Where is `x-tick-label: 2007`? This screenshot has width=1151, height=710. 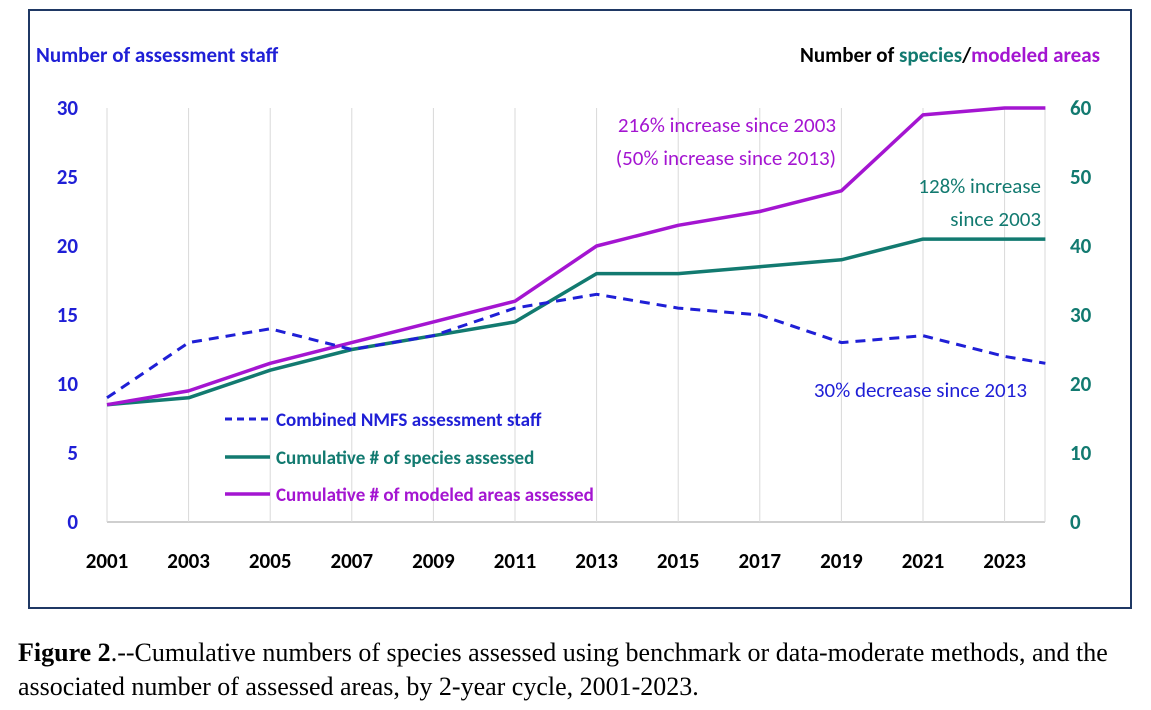 x-tick-label: 2007 is located at coordinates (352, 561).